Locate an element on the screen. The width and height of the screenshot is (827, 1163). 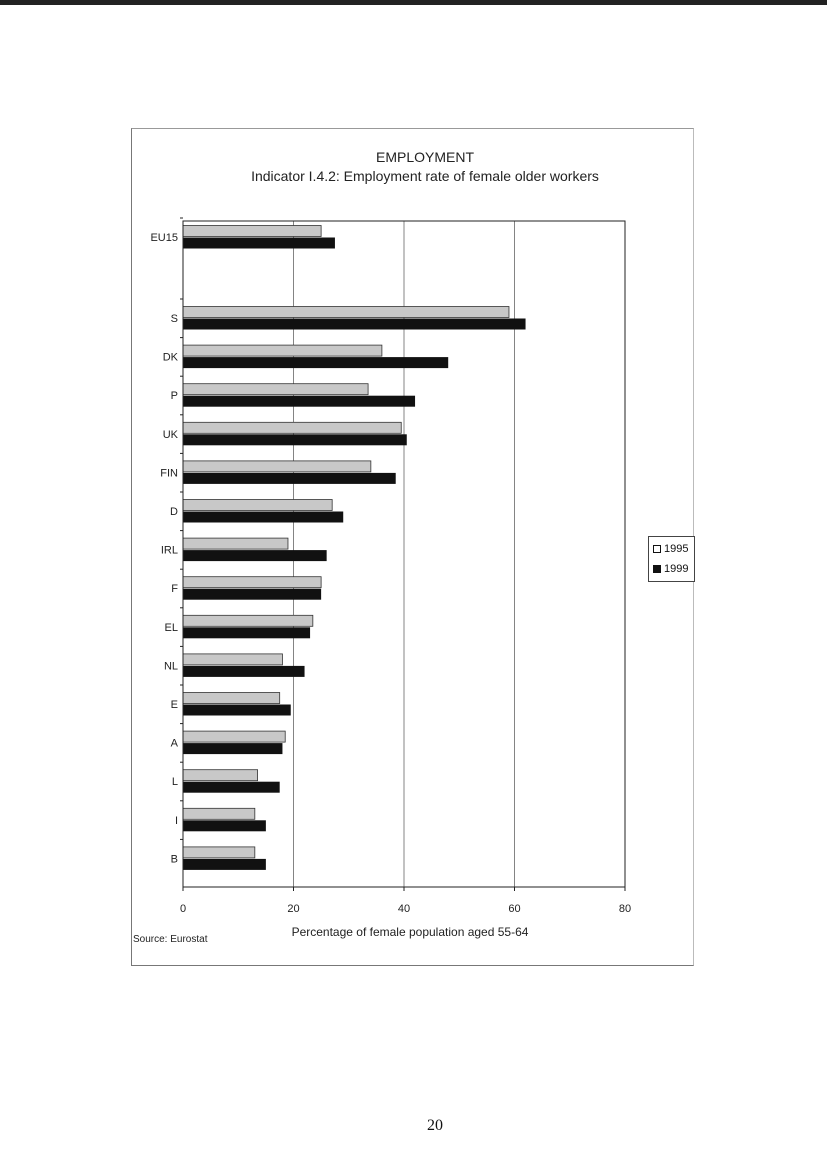
bar-1995-F is located at coordinates (252, 582).